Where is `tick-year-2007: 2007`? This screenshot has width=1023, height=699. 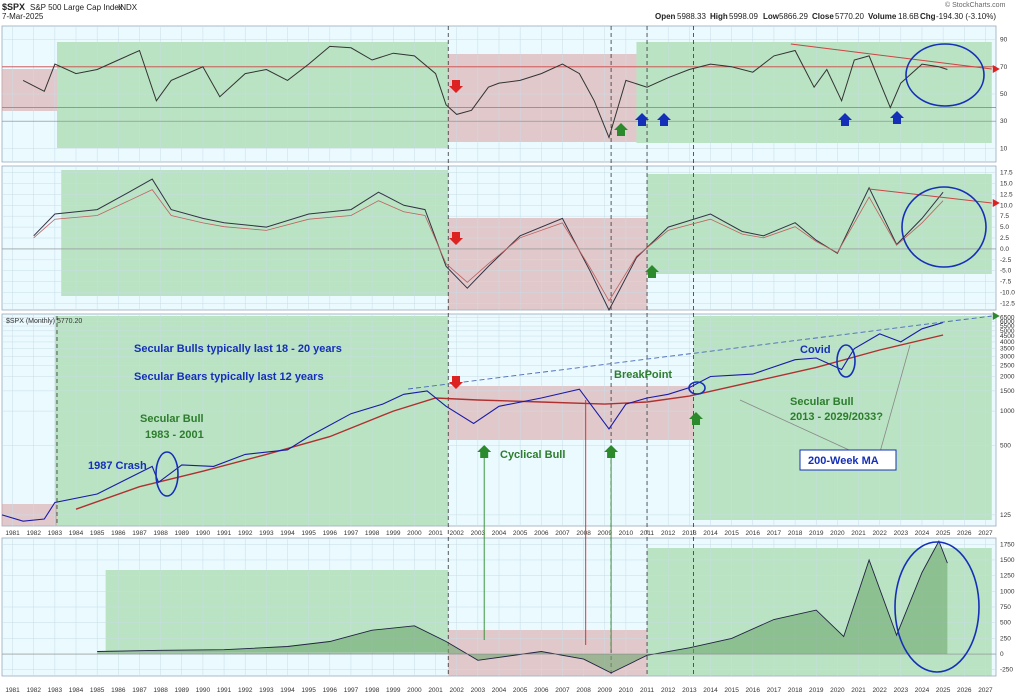
tick-year-2007: 2007 is located at coordinates (562, 533).